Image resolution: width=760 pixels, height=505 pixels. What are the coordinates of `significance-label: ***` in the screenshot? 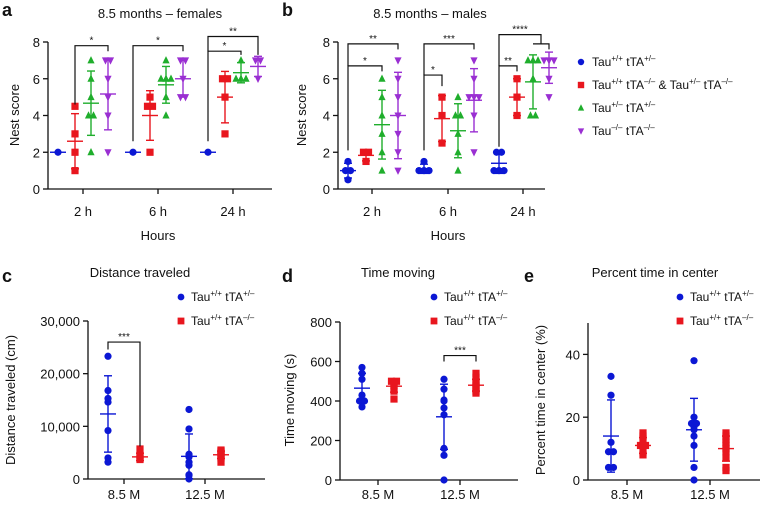 It's located at (460, 351).